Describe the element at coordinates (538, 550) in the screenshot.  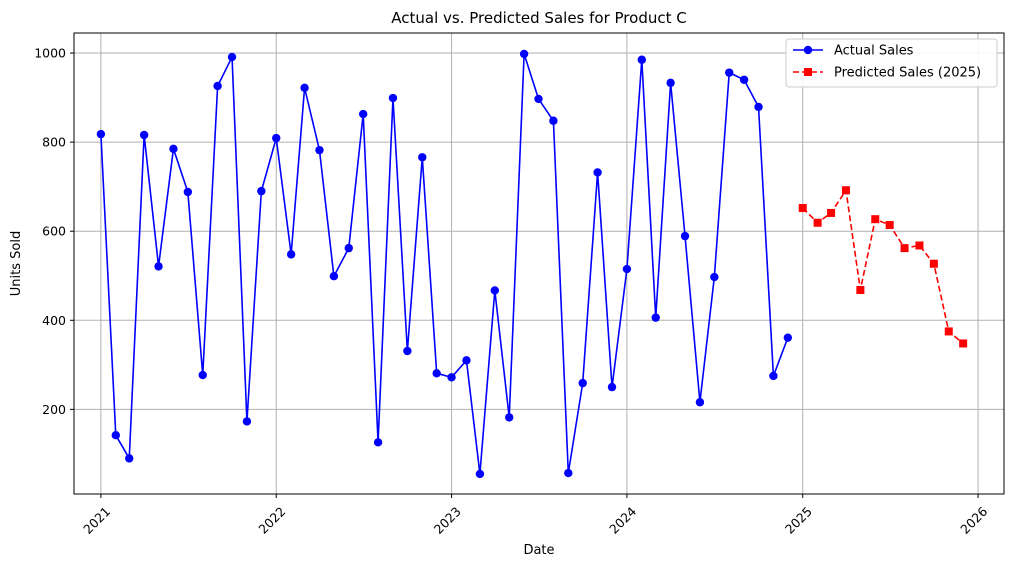
I see `x-axis-label: Date` at that location.